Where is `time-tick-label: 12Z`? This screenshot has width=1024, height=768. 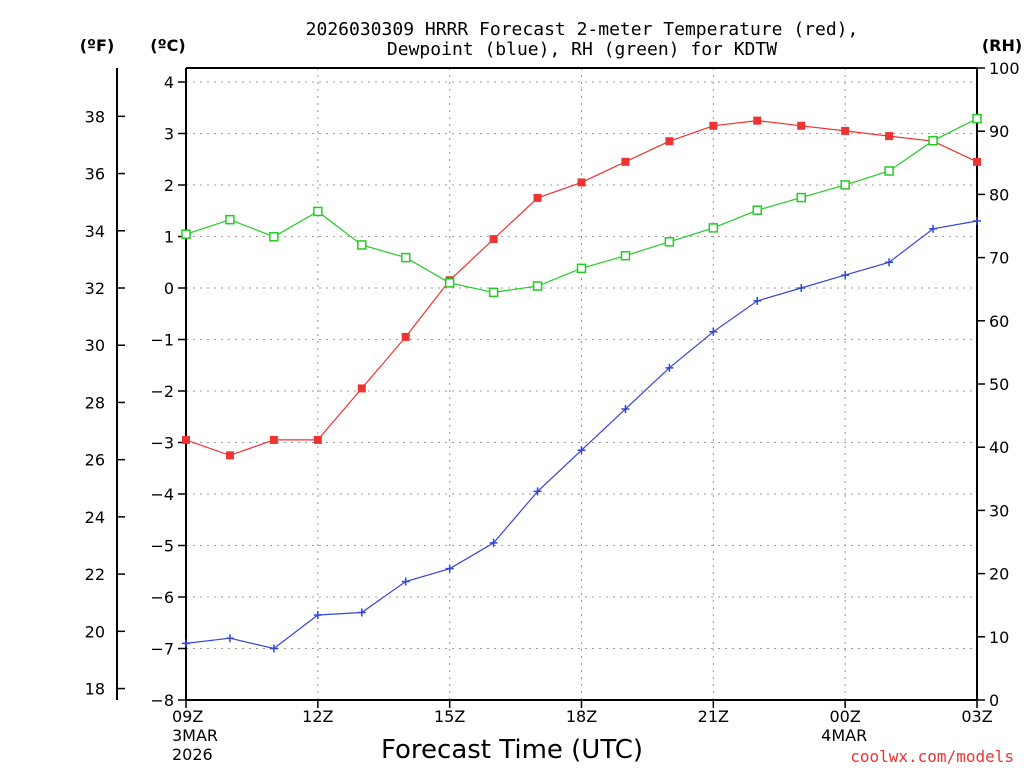
time-tick-label: 12Z is located at coordinates (317, 716).